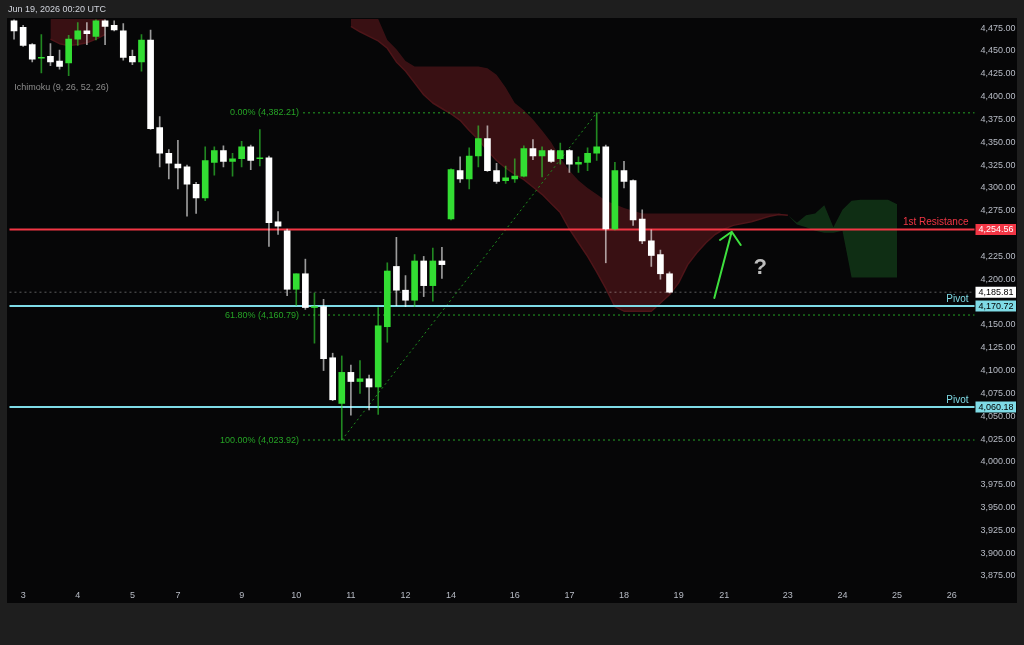  Describe the element at coordinates (998, 73) in the screenshot. I see `y-tick-label: 4,425.00` at that location.